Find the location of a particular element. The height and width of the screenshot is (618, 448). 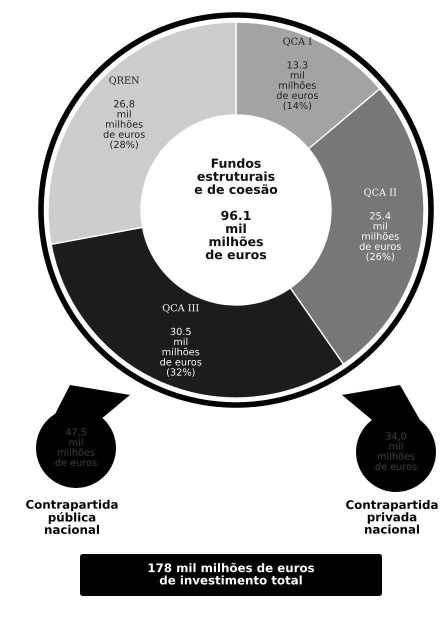

text: Contrapartida pública nacional is located at coordinates (72, 517).